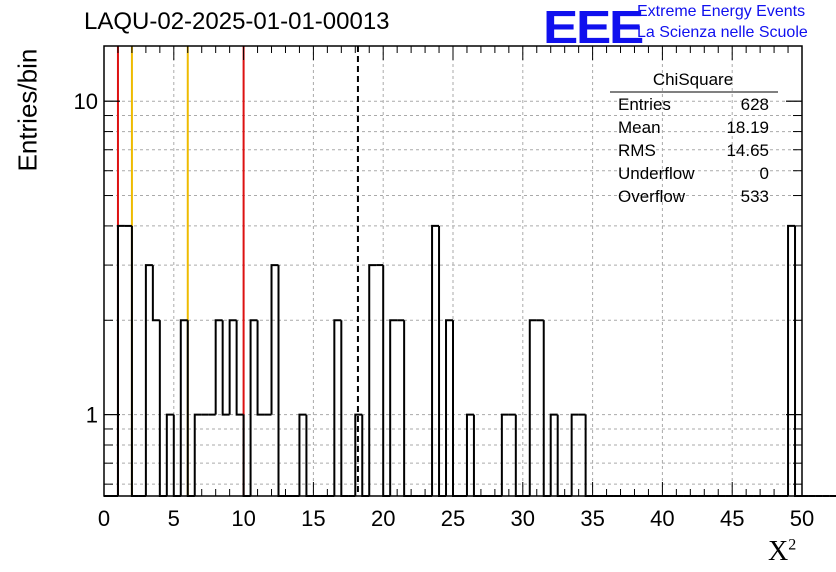  I want to click on stats-row-label: Mean, so click(639, 127).